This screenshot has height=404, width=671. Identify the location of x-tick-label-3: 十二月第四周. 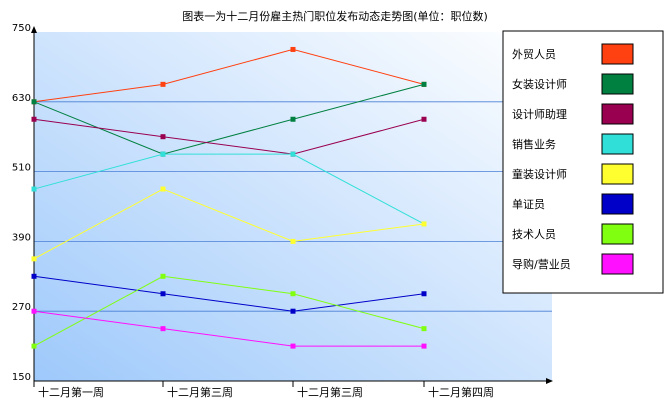
(461, 392).